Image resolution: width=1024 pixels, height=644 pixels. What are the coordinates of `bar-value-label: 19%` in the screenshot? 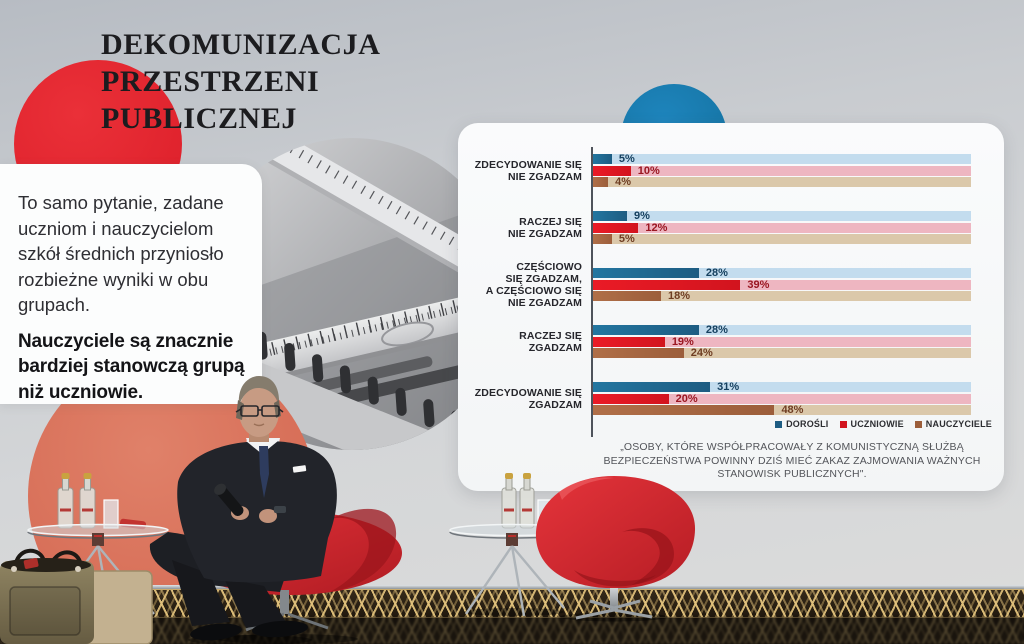 It's located at (682, 341).